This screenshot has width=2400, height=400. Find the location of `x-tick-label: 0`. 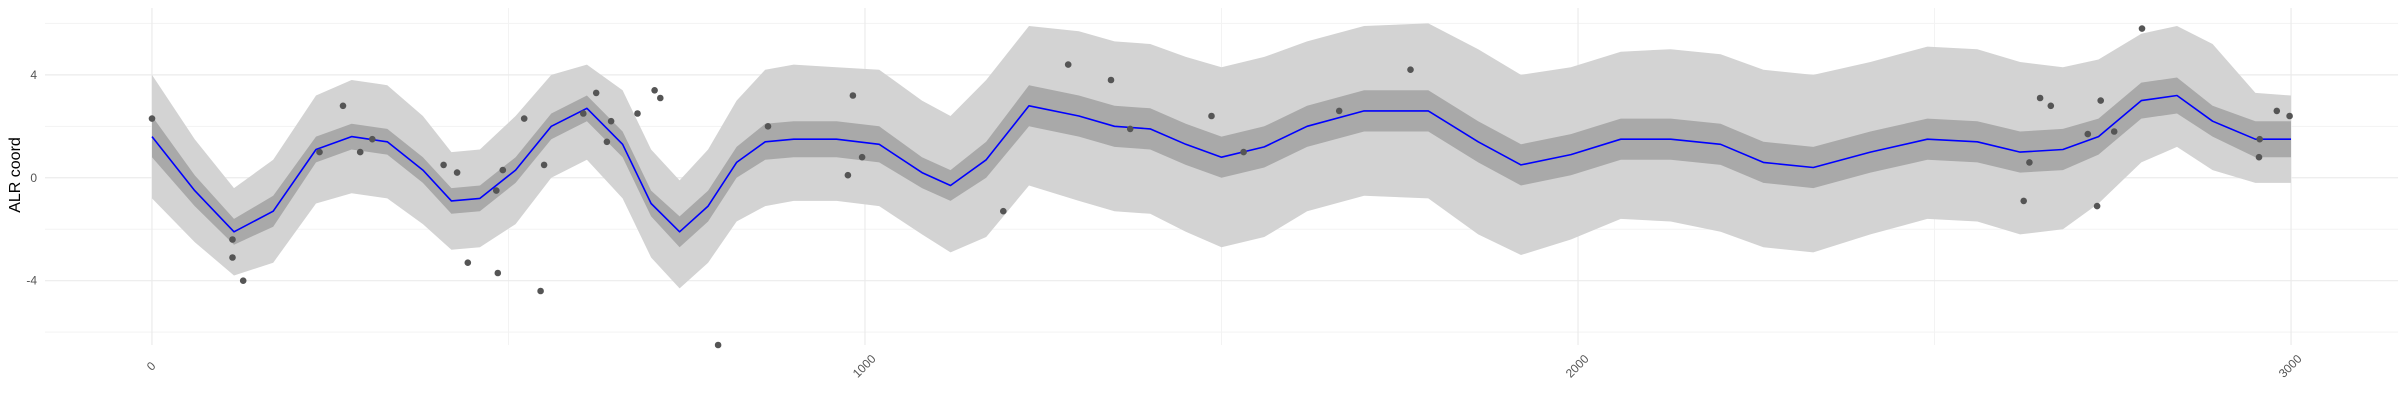

x-tick-label: 0 is located at coordinates (151, 366).